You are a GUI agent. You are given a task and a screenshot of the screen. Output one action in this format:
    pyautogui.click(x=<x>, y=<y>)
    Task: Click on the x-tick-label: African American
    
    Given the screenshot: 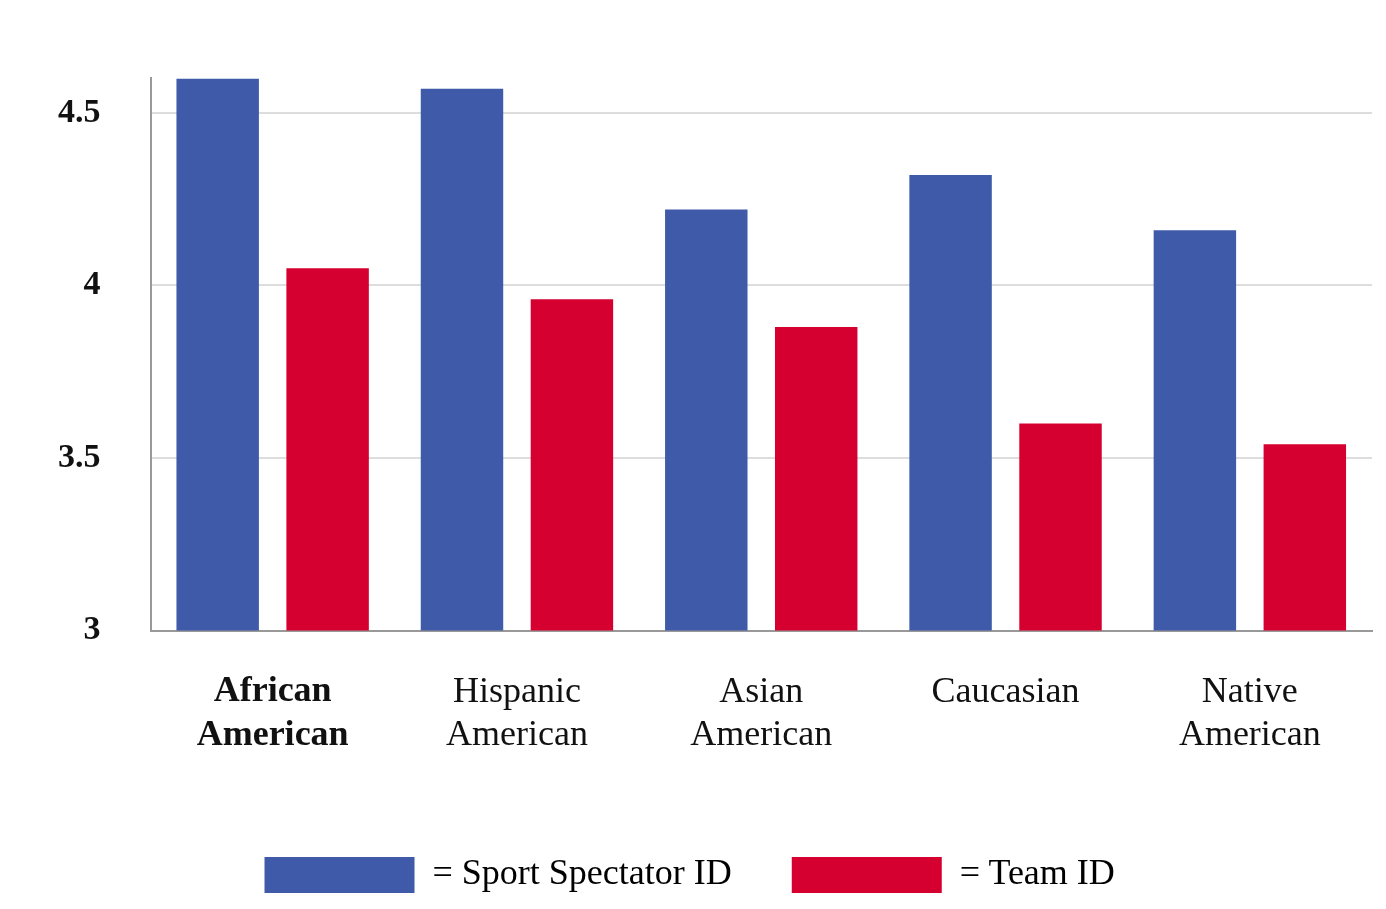 What is the action you would take?
    pyautogui.click(x=272, y=711)
    